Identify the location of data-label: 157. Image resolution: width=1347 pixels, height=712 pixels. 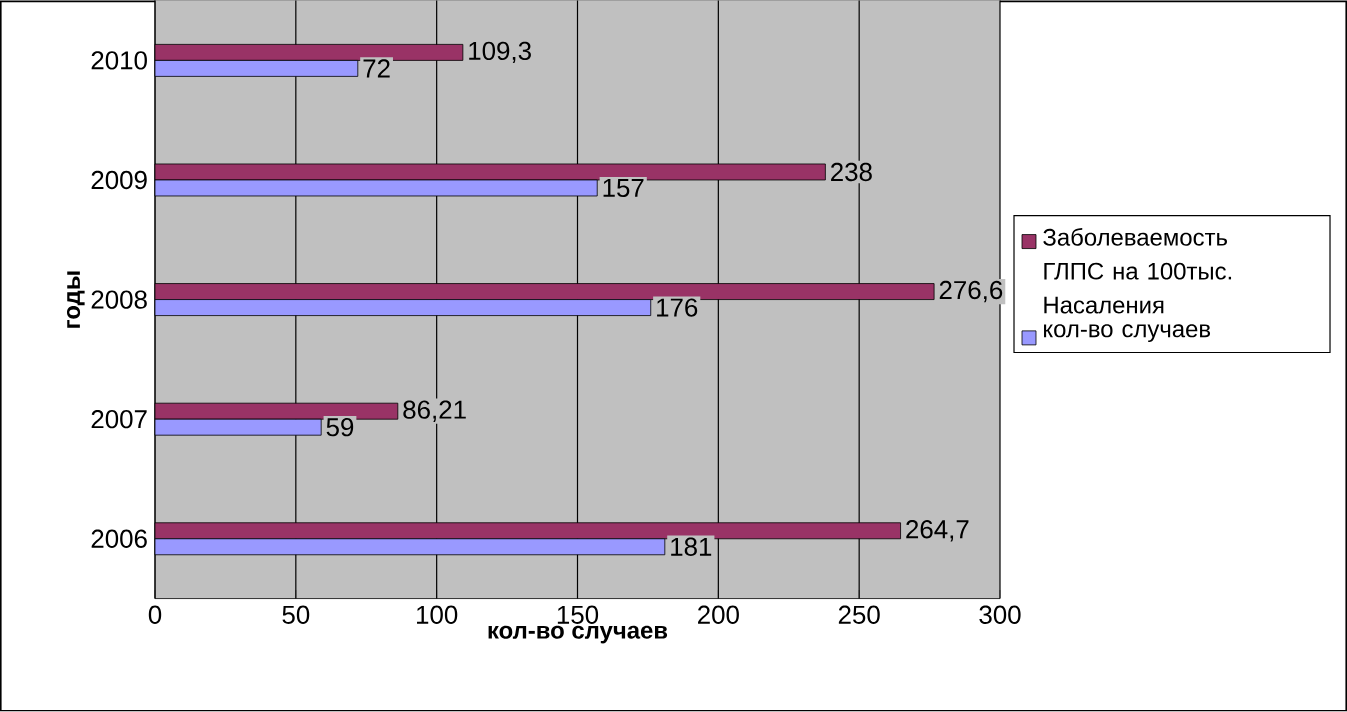
(623, 188).